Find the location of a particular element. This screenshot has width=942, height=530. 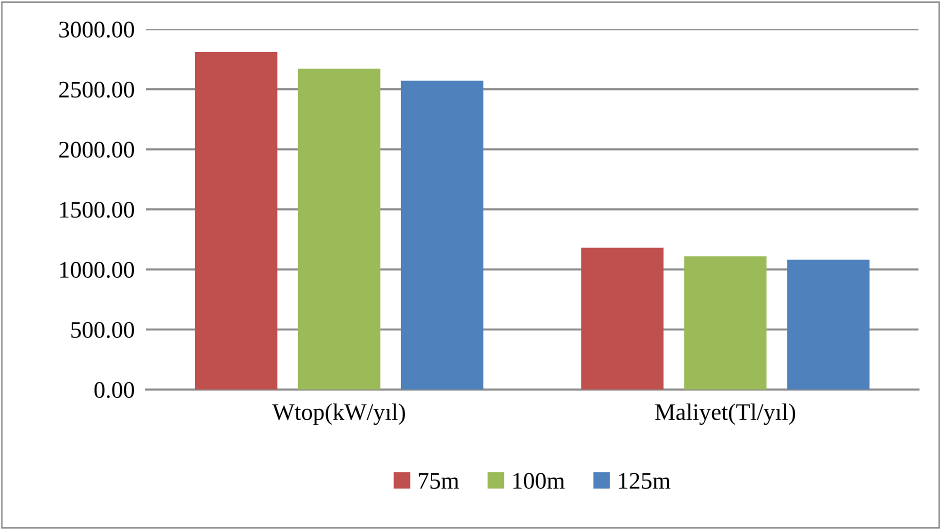

y-tick-label: 0.00 is located at coordinates (114, 390).